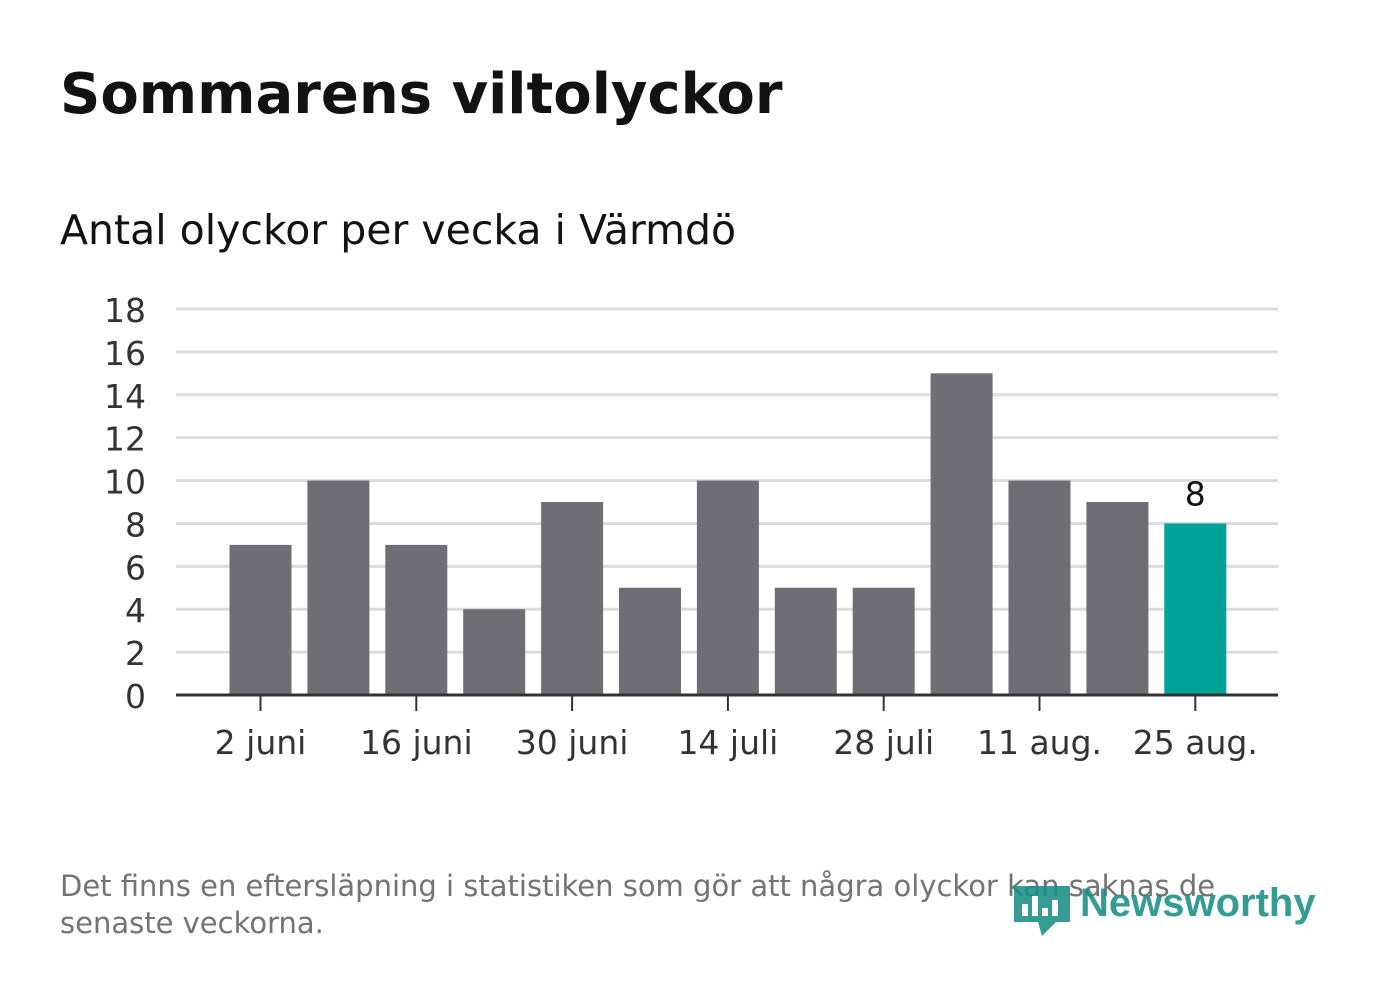 The image size is (1382, 999). What do you see at coordinates (125, 503) in the screenshot?
I see `y-axis-ticks: 0 2 4 6 810 12 14 16 18` at bounding box center [125, 503].